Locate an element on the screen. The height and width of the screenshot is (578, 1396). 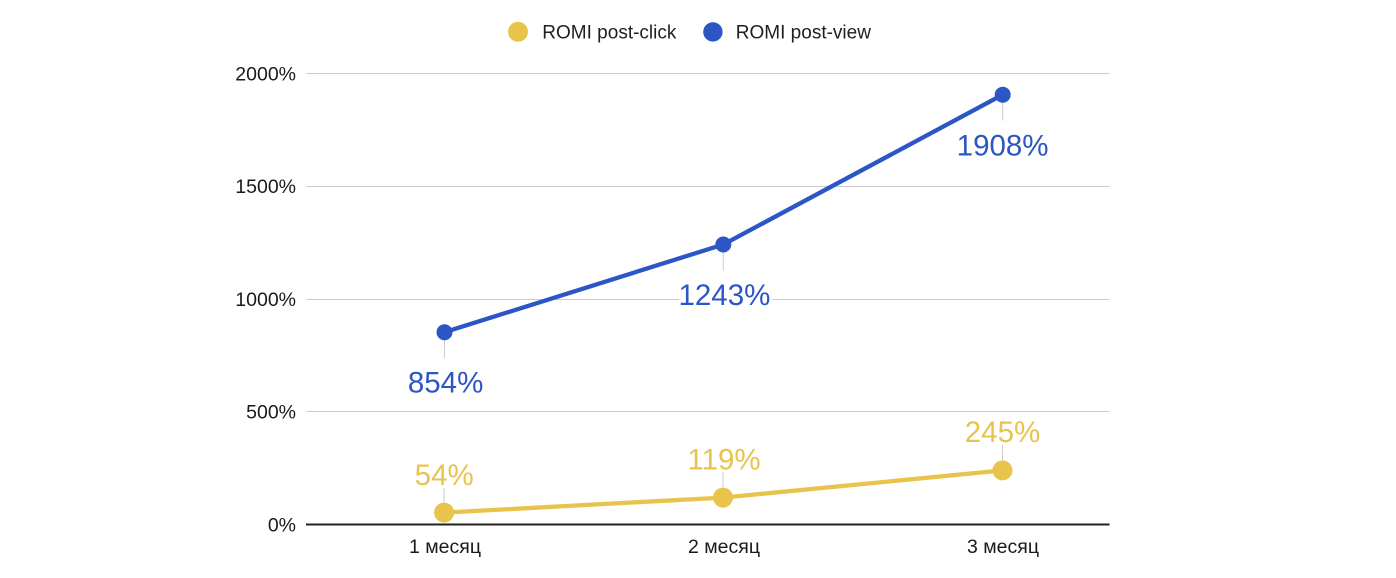
svg-text: 245% is located at coordinates (1002, 432).